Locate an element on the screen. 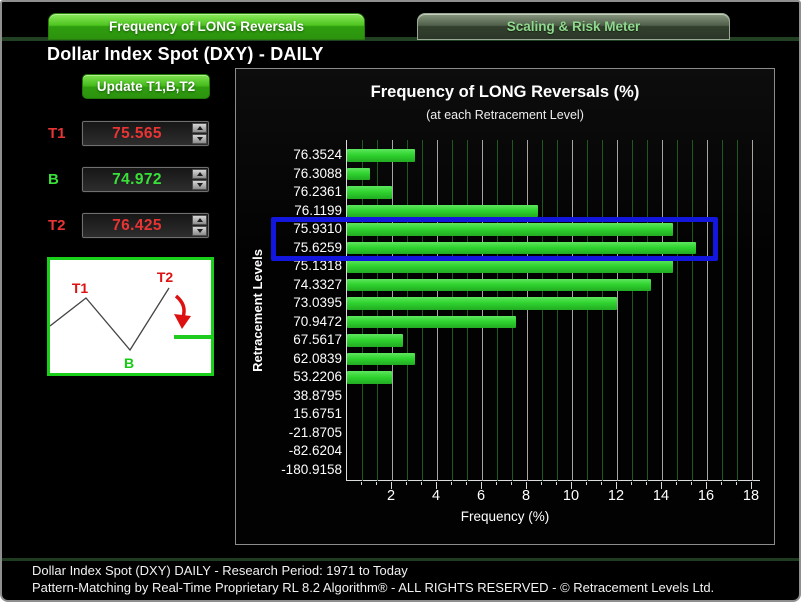  x-tick-label: 12 is located at coordinates (616, 496).